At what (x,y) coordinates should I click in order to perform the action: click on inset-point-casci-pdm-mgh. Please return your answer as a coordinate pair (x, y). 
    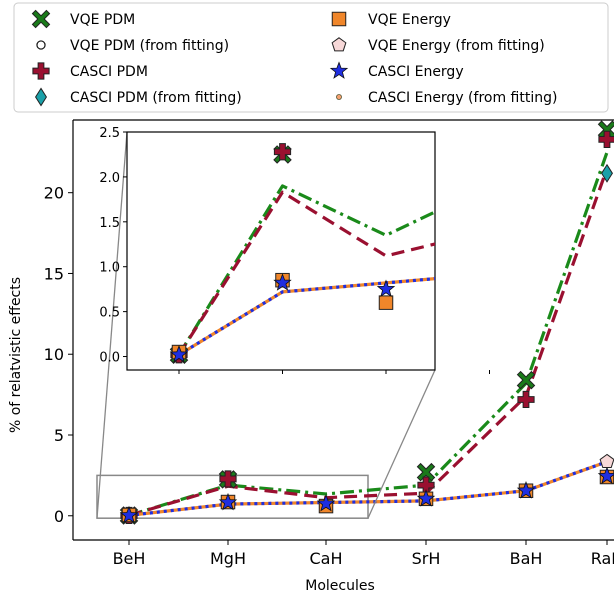
    Looking at the image, I should click on (282, 152).